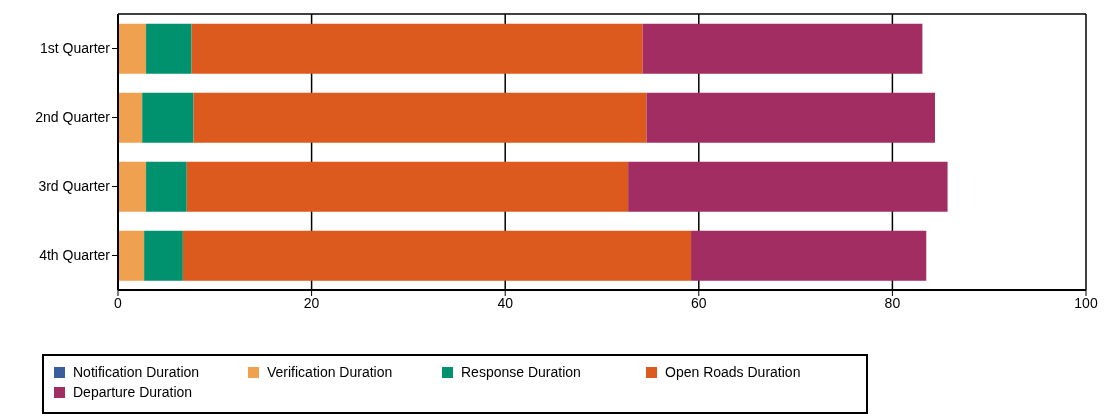 The width and height of the screenshot is (1117, 418). What do you see at coordinates (892, 302) in the screenshot?
I see `x-tick-label: 80` at bounding box center [892, 302].